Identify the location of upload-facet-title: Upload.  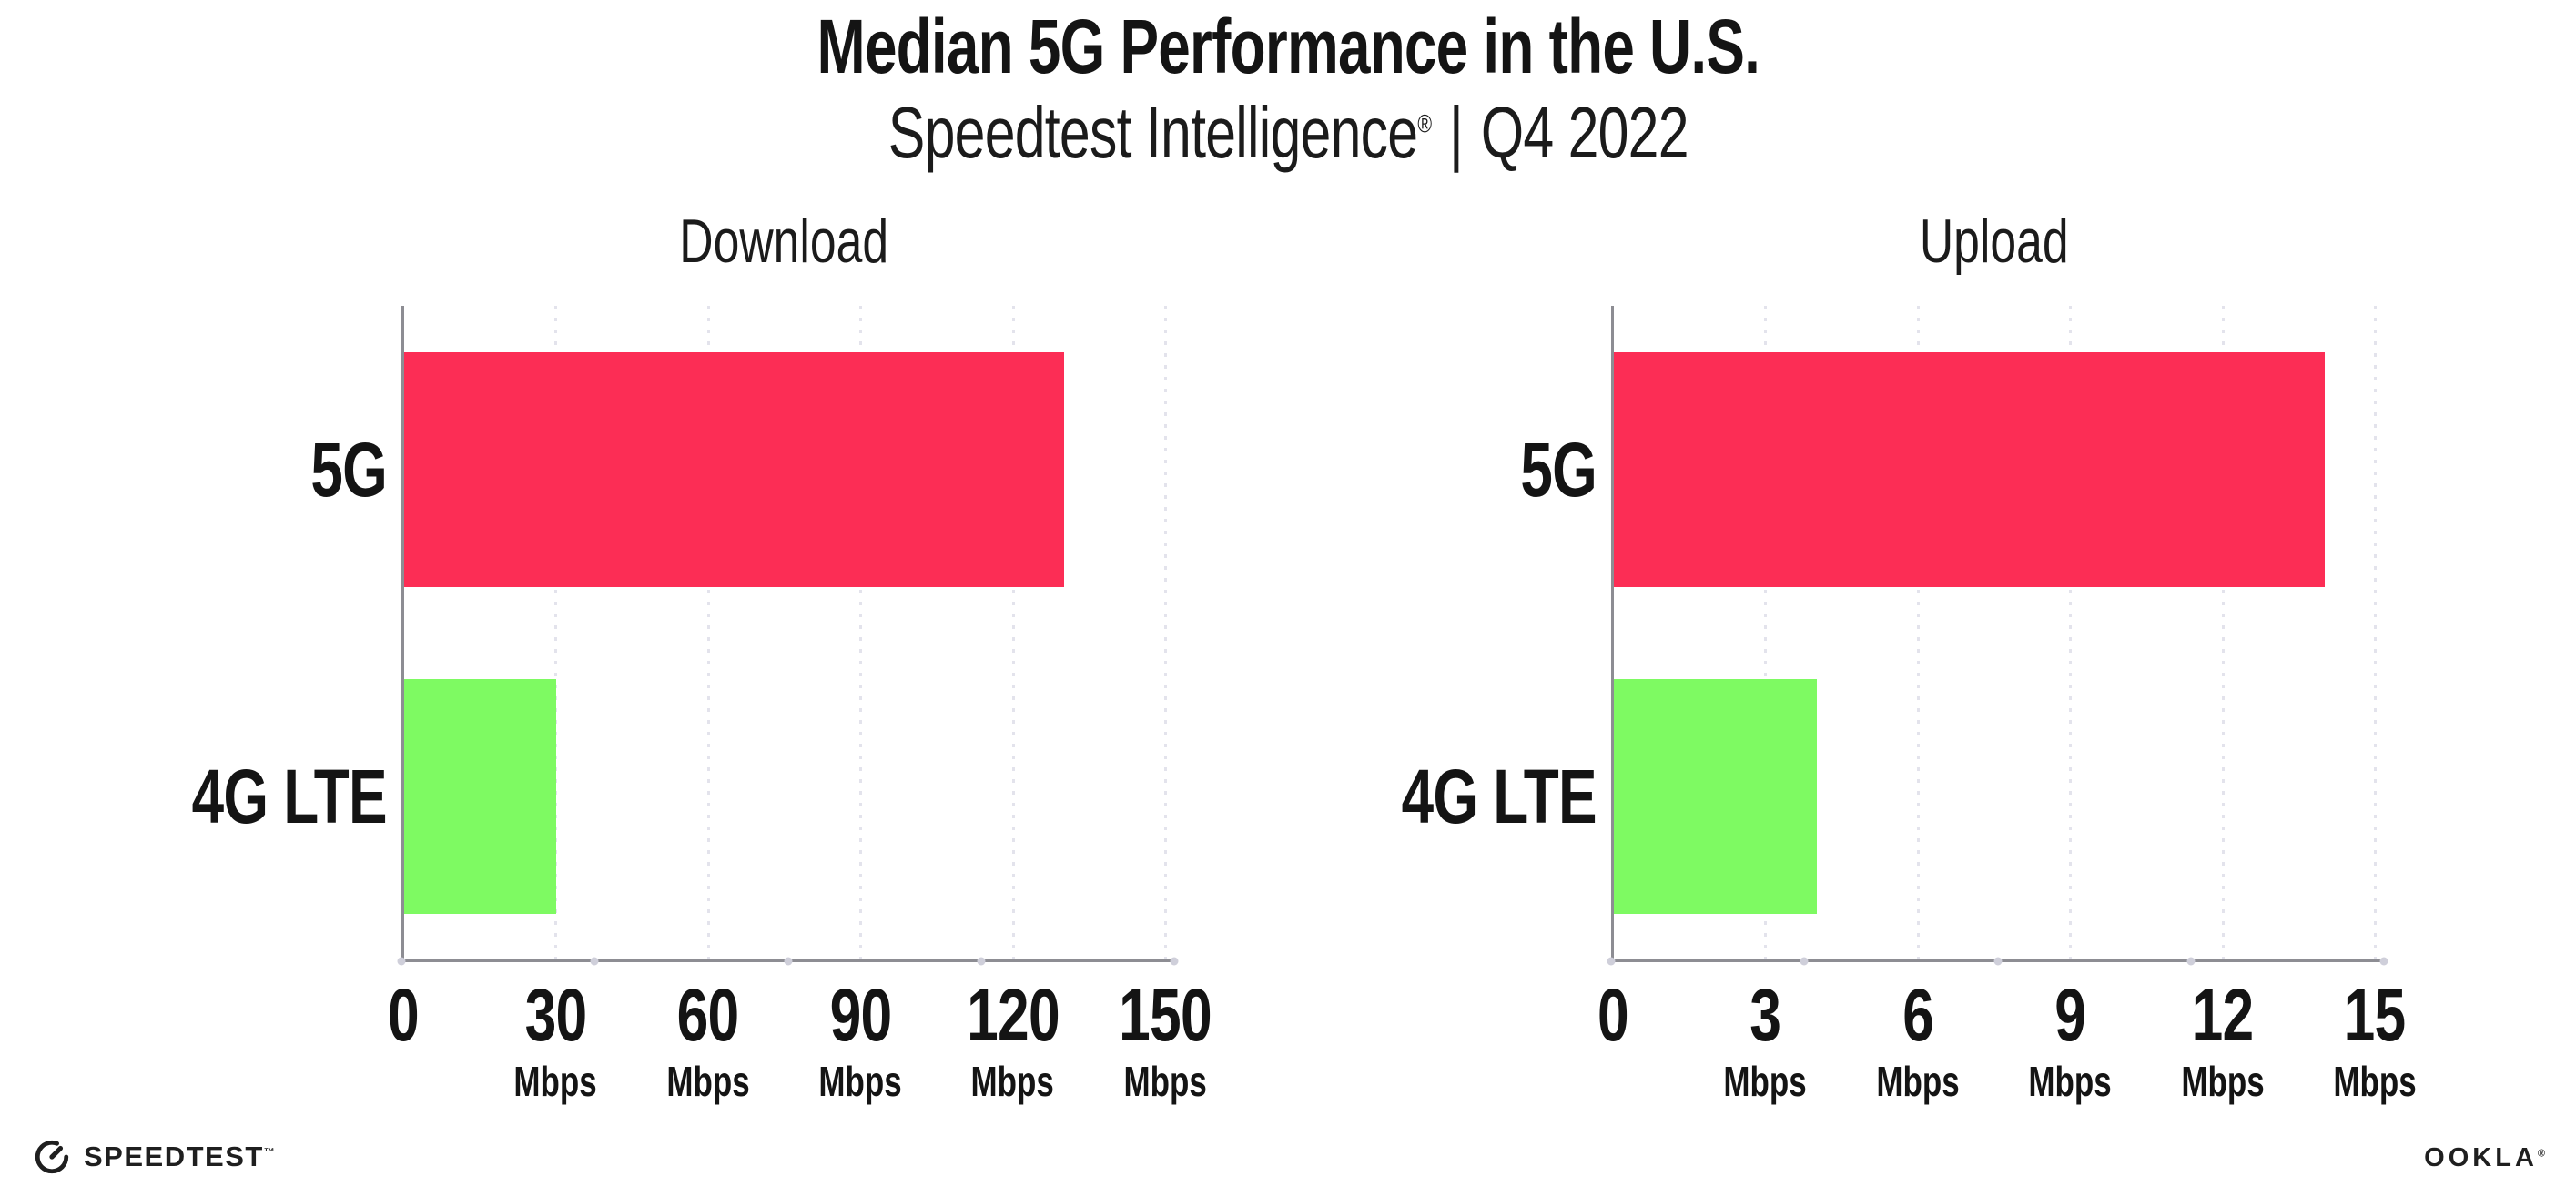
(1994, 241).